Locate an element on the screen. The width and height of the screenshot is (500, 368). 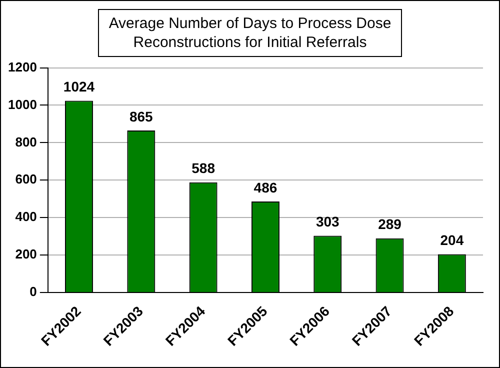
y-tick-label: 600 is located at coordinates (26, 179).